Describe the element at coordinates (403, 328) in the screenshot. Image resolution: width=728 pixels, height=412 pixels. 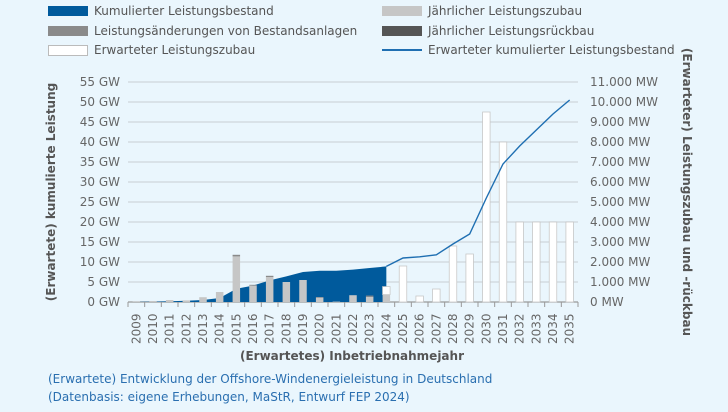
I see `x-tick-label: 2025` at that location.